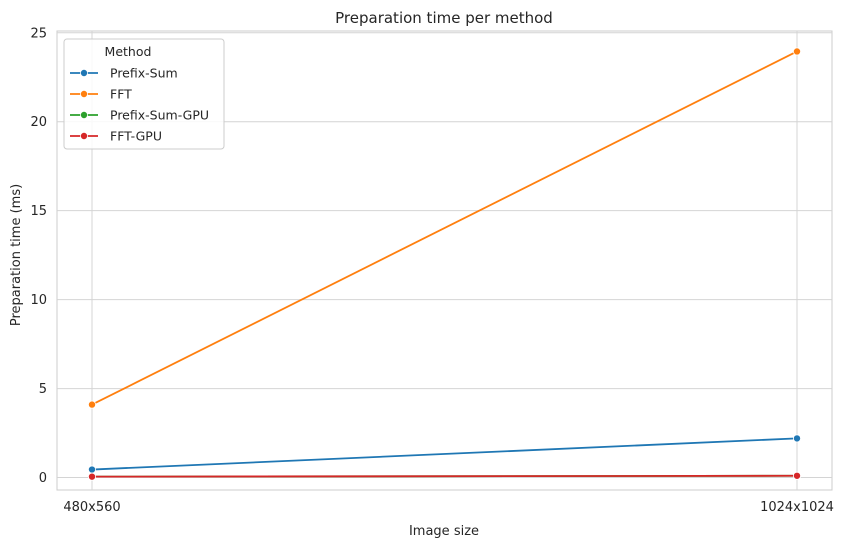 This screenshot has height=551, width=845. What do you see at coordinates (91, 507) in the screenshot?
I see `x-tick-label: 480x560` at bounding box center [91, 507].